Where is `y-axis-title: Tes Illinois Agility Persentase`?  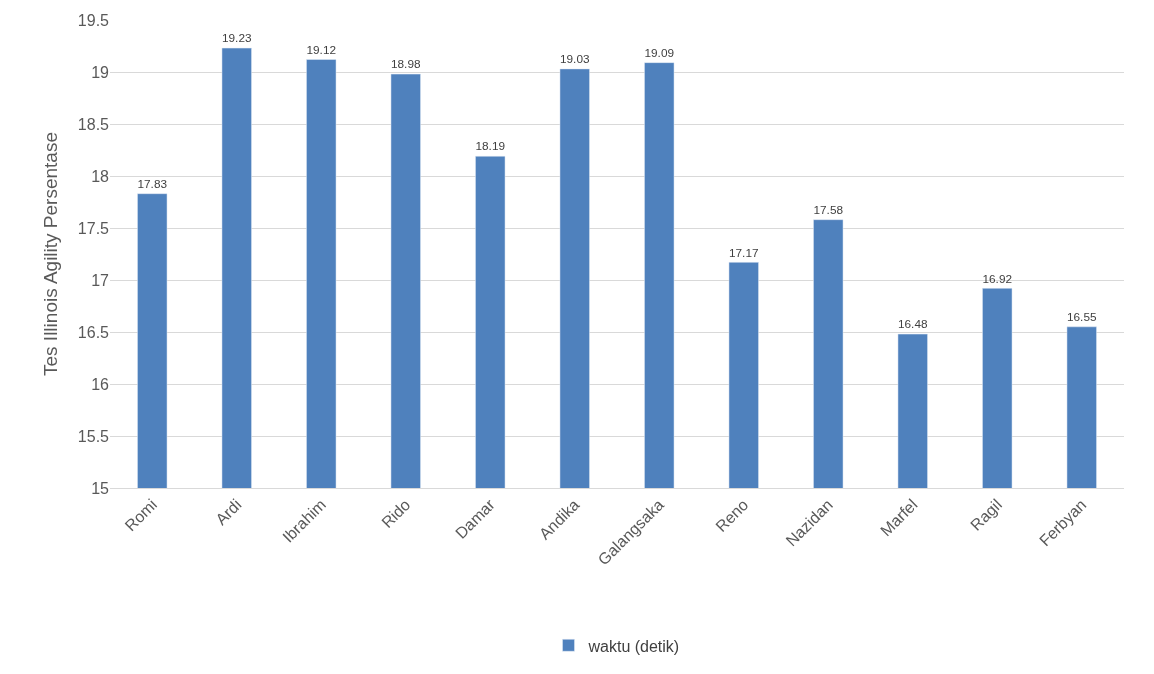
y-axis-title: Tes Illinois Agility Persentase is located at coordinates (50, 254).